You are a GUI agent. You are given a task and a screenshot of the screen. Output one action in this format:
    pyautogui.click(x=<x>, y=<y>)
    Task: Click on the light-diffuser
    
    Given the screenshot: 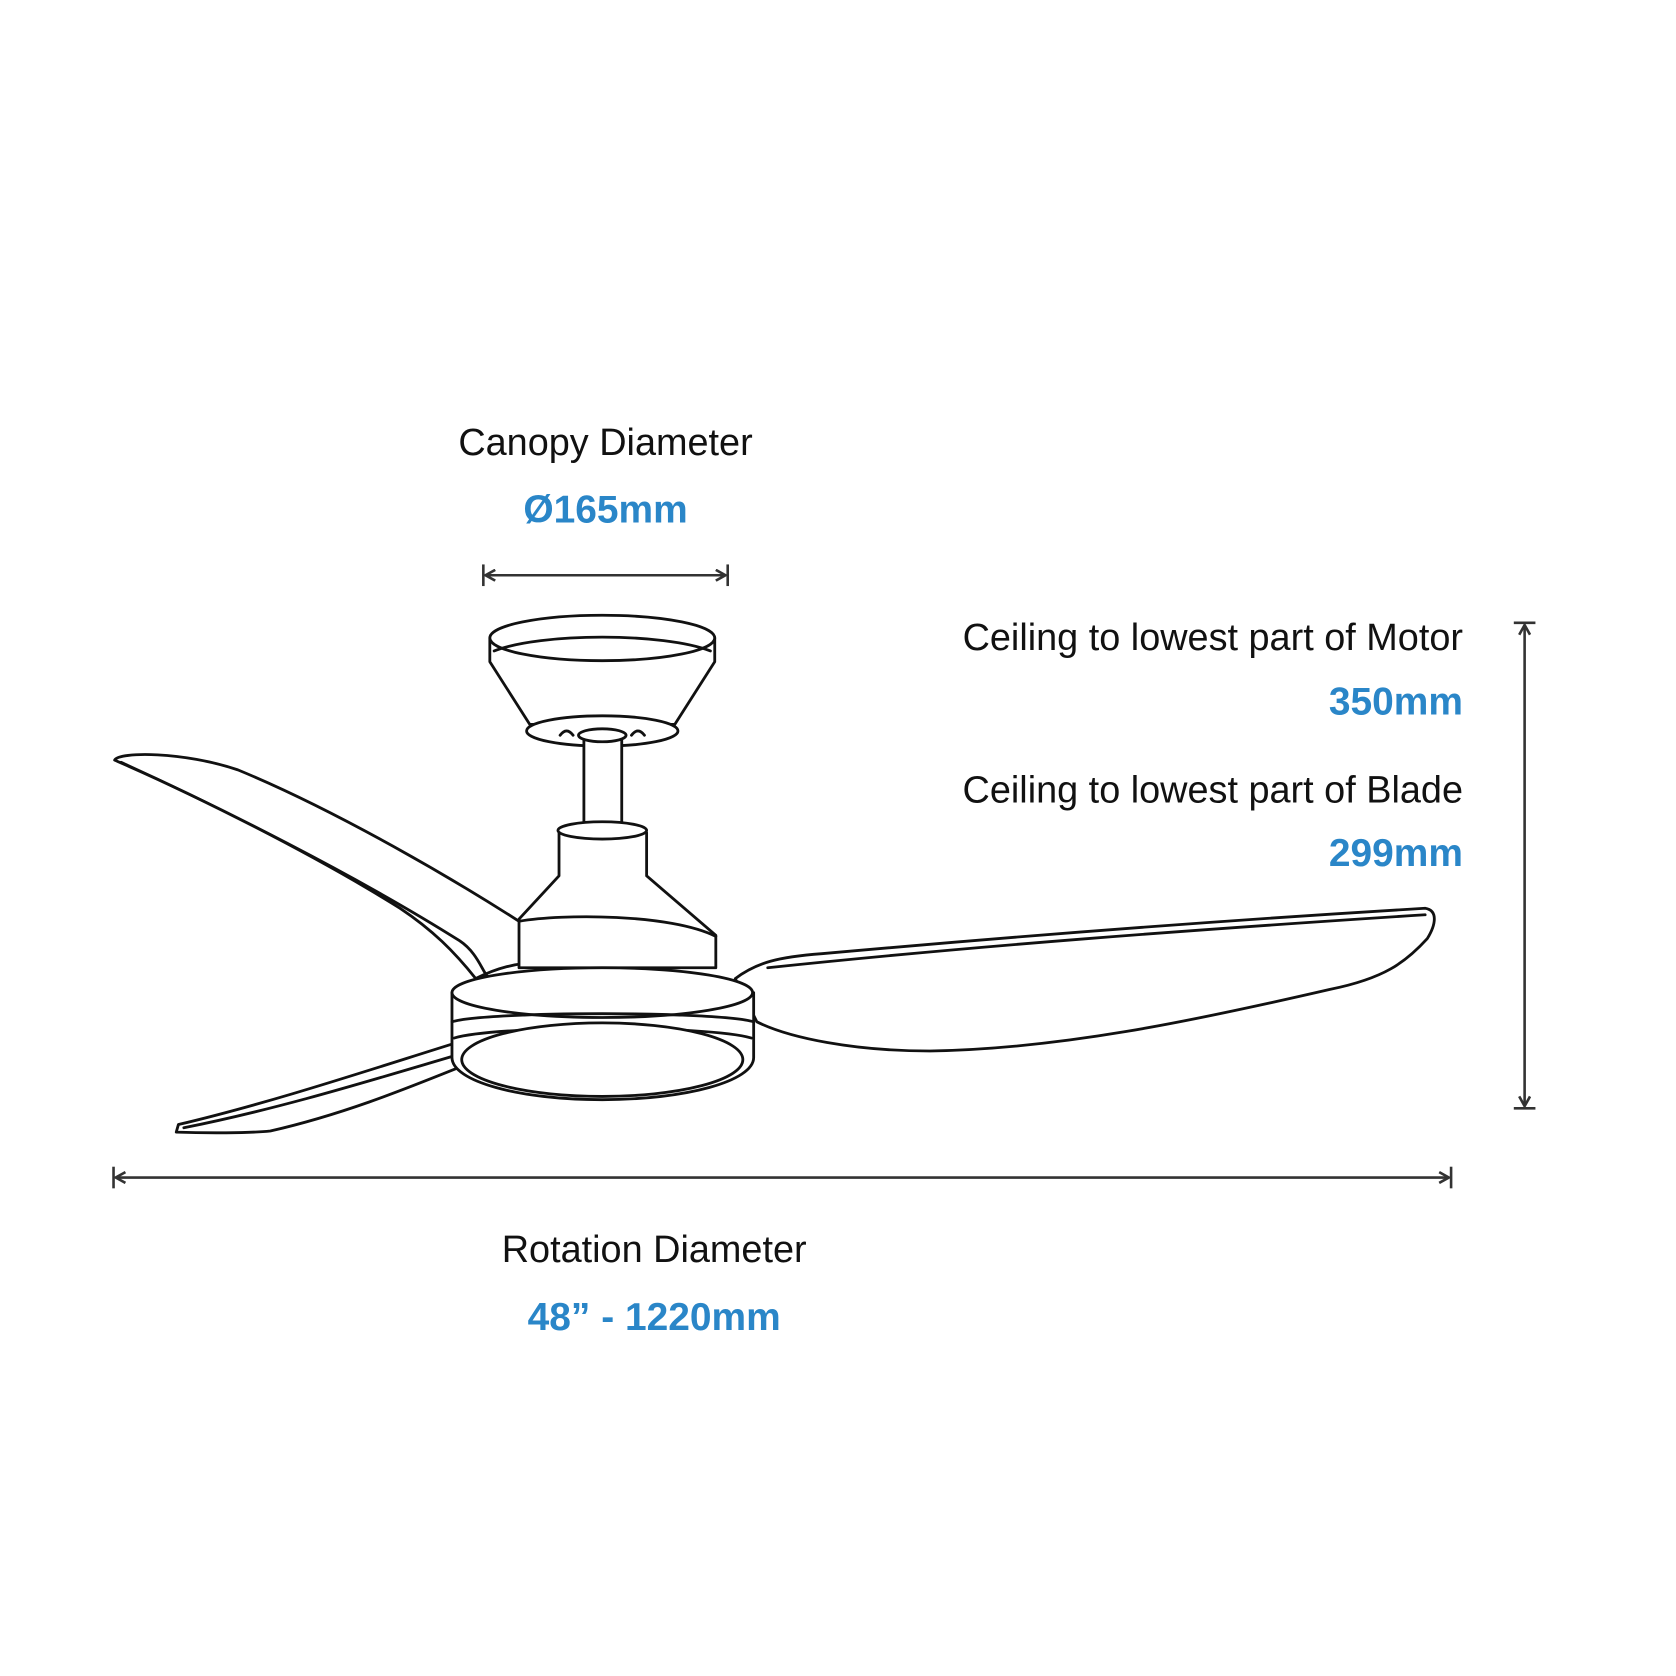 What is the action you would take?
    pyautogui.click(x=602, y=1059)
    